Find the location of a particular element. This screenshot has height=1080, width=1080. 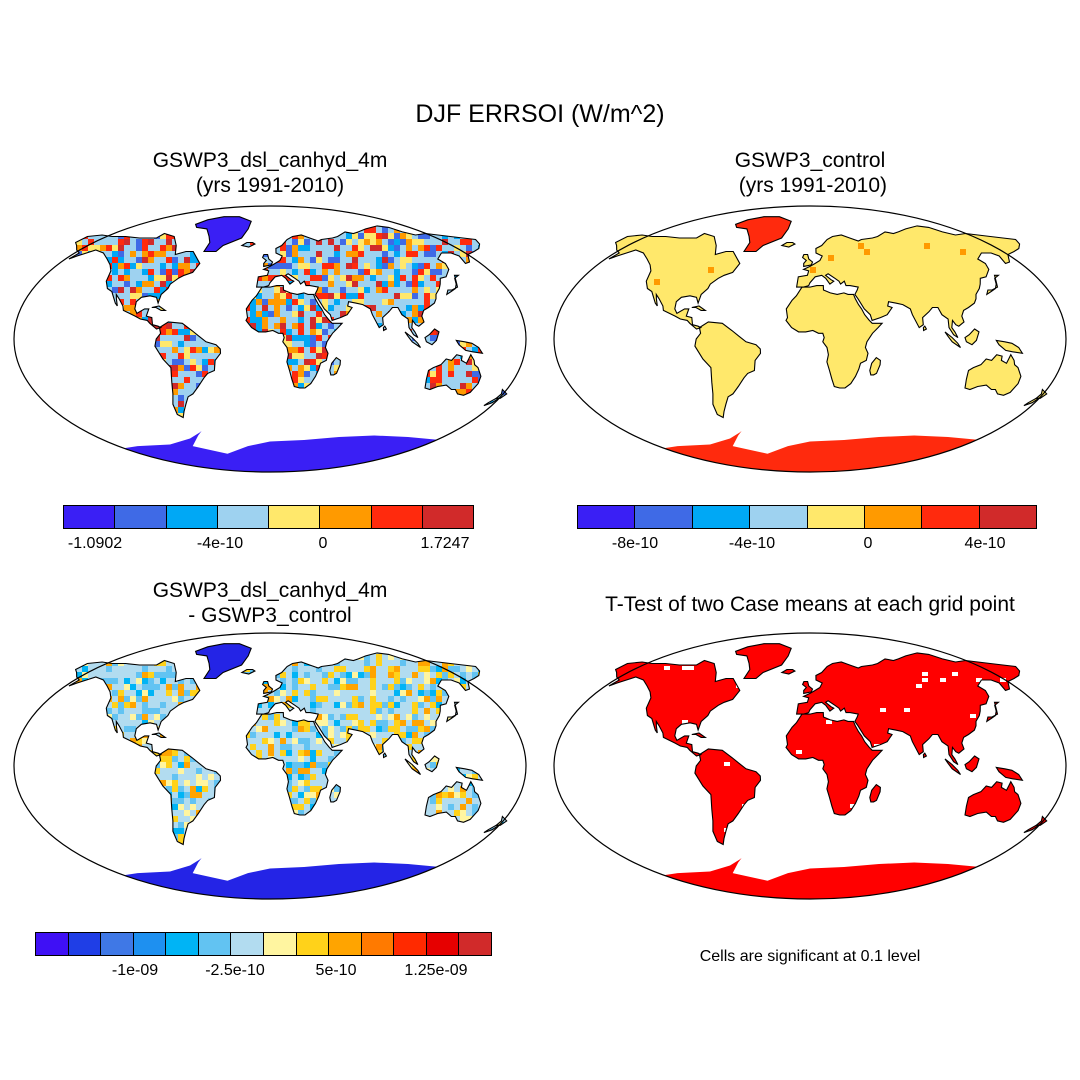

colorbar3-tick-label: 1.25e-09 is located at coordinates (436, 970).